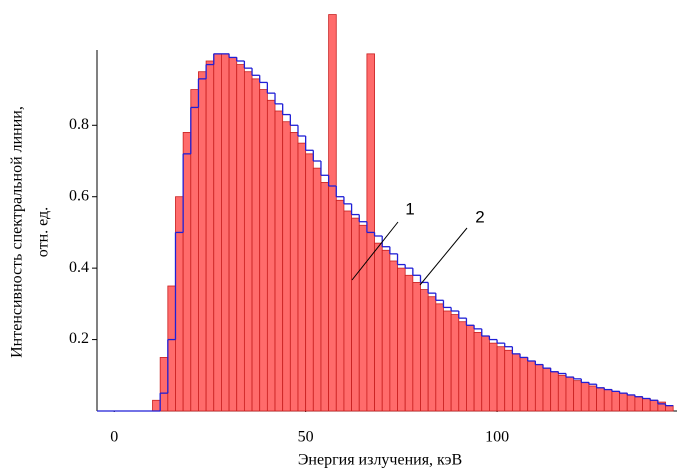  What do you see at coordinates (479, 216) in the screenshot?
I see `annotation: 2` at bounding box center [479, 216].